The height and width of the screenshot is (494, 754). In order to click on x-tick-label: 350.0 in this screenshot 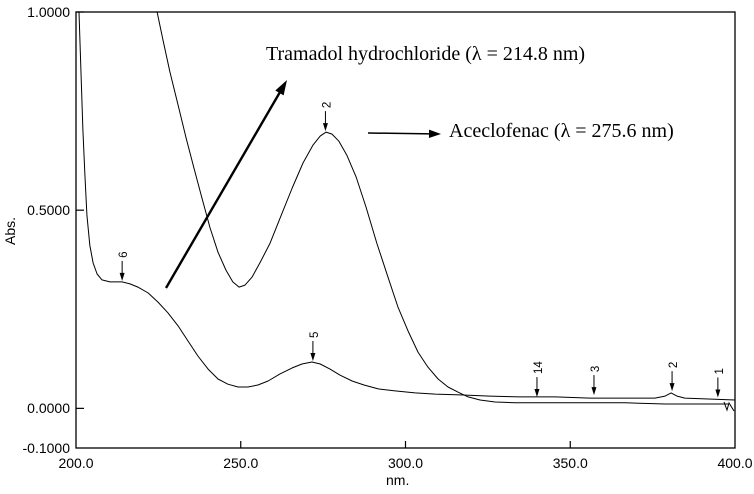, I will do `click(570, 463)`.